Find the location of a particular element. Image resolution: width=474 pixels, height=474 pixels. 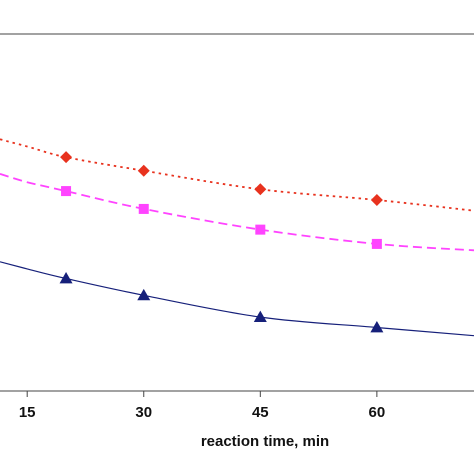

x-axis-ticks: 15 30 45 60 is located at coordinates (202, 406).